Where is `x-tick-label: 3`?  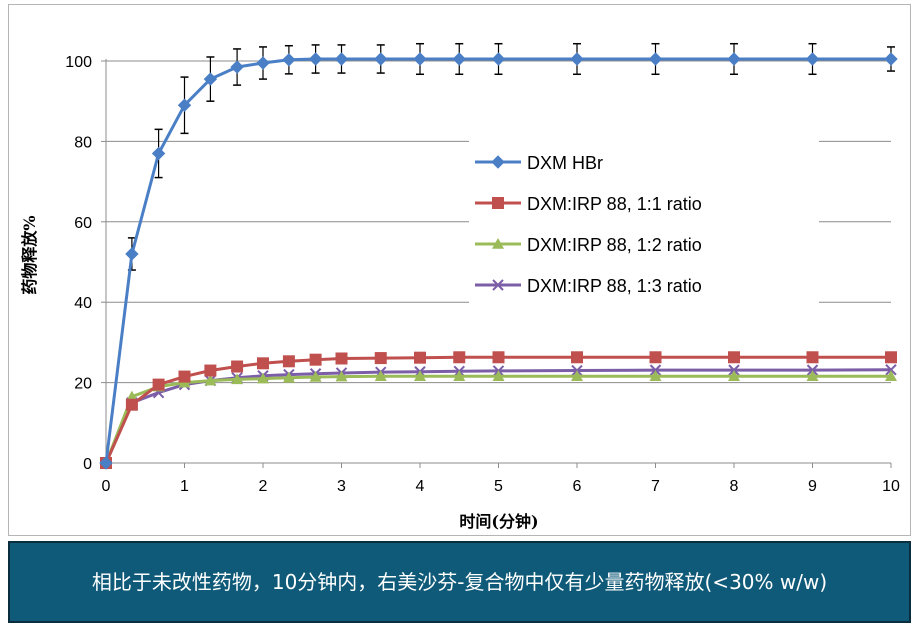 x-tick-label: 3 is located at coordinates (341, 486).